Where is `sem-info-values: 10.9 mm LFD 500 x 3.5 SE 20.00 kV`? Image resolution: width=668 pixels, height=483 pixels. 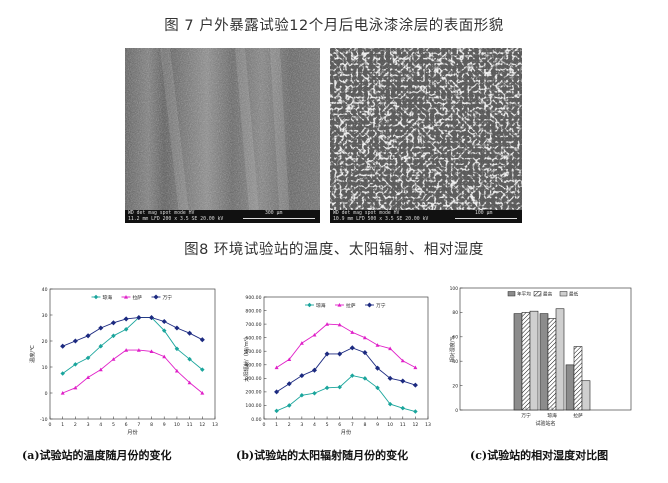
sem-info-values: 10.9 mm LFD 500 x 3.5 SE 20.00 kV is located at coordinates (381, 219).